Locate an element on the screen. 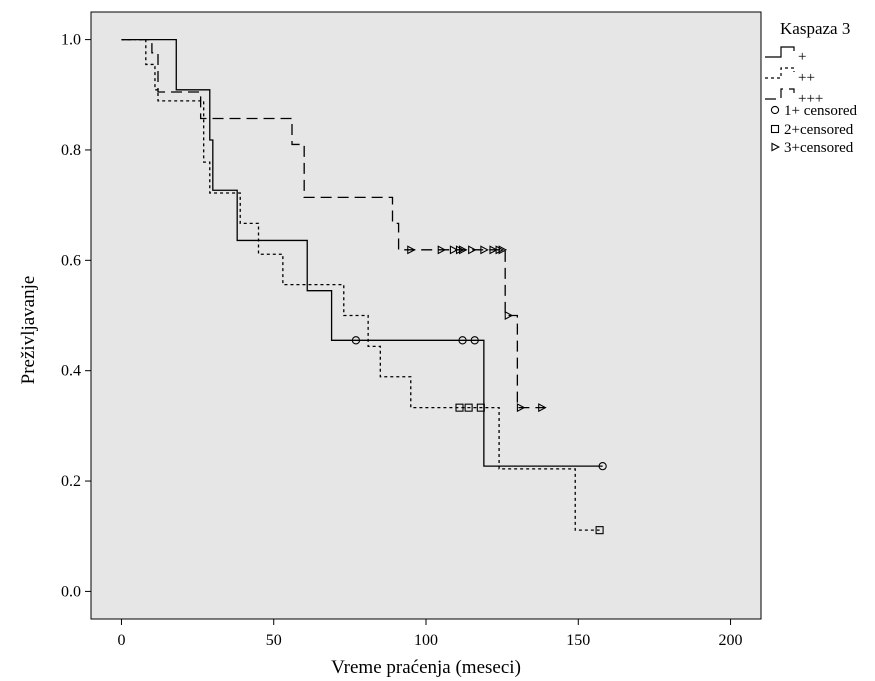  x-tick-label: 50 is located at coordinates (274, 640).